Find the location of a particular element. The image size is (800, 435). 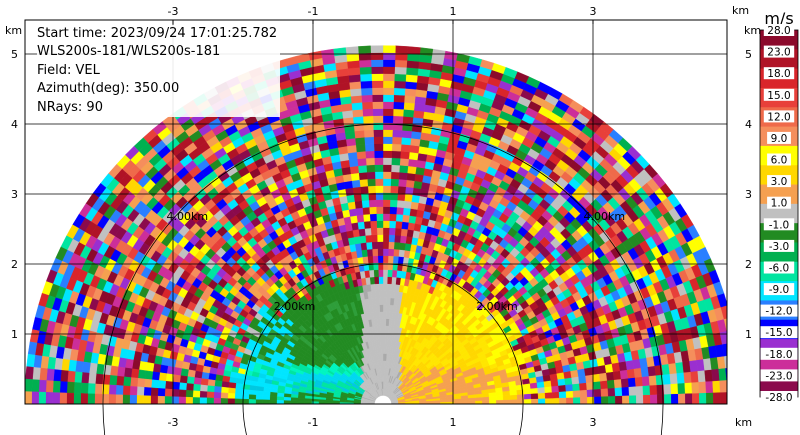

x-tick-label-top: 3 is located at coordinates (593, 11).